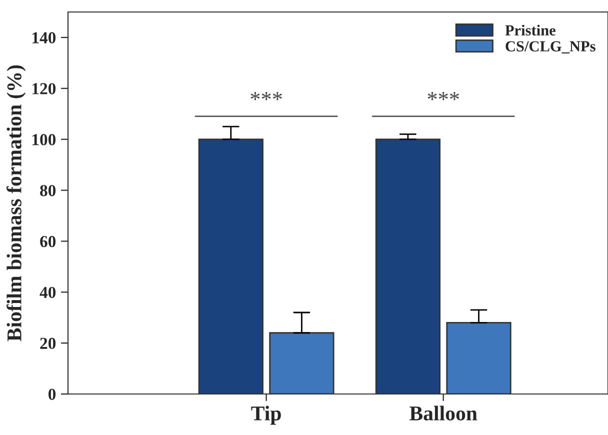  Describe the element at coordinates (44, 140) in the screenshot. I see `y-tick-label: 100` at that location.